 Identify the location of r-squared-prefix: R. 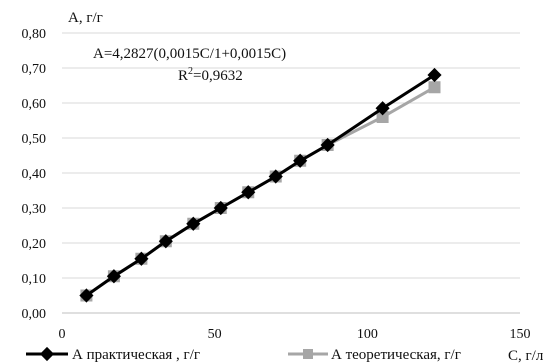
(183, 76).